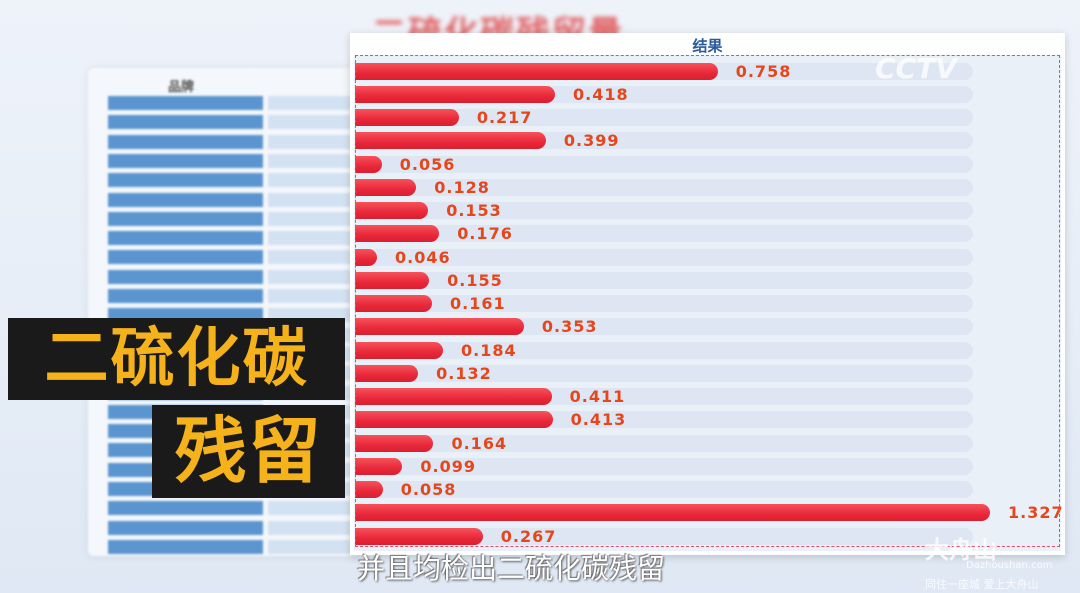 The height and width of the screenshot is (593, 1080). Describe the element at coordinates (597, 396) in the screenshot. I see `bar-value-label: 0.411` at that location.